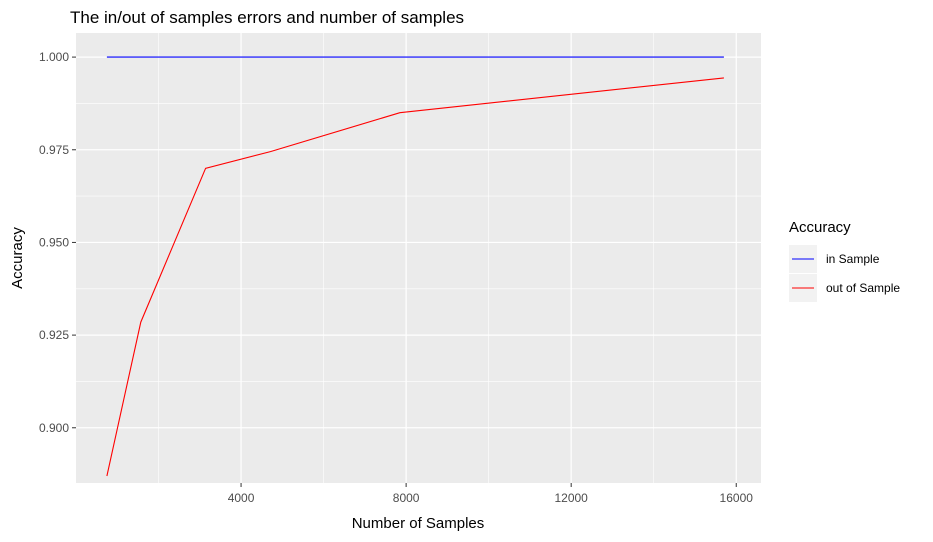 Image resolution: width=933 pixels, height=542 pixels. What do you see at coordinates (418, 523) in the screenshot?
I see `x-axis-label: Number of Samples` at bounding box center [418, 523].